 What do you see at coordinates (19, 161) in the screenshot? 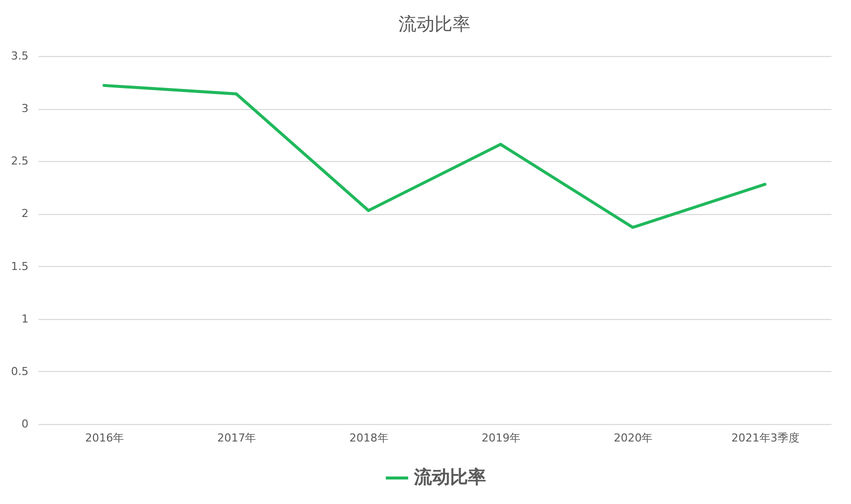
I see `y-tick-label: 2.5` at bounding box center [19, 161].